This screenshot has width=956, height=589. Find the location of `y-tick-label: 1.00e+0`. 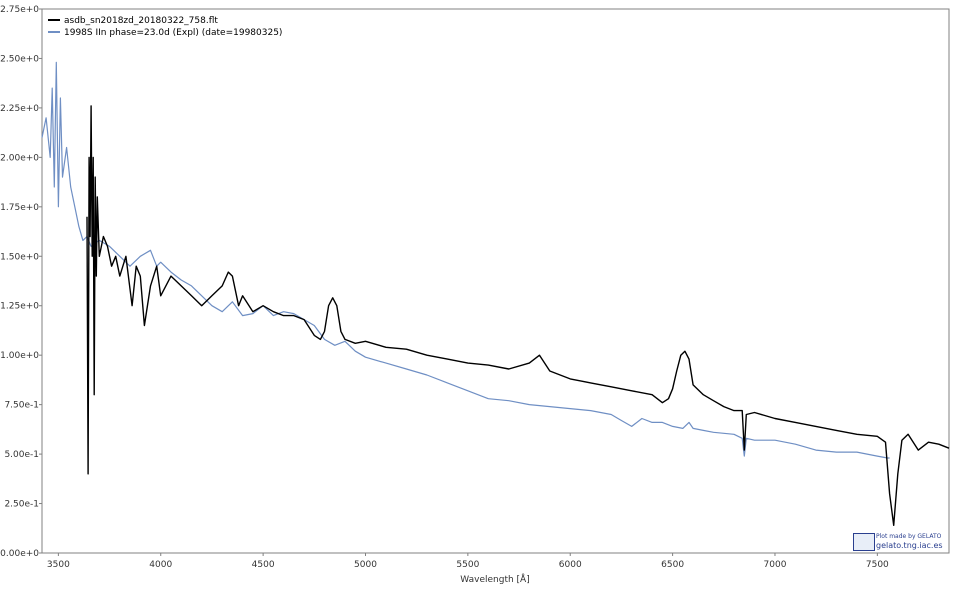

y-tick-label: 1.00e+0 is located at coordinates (19, 356).